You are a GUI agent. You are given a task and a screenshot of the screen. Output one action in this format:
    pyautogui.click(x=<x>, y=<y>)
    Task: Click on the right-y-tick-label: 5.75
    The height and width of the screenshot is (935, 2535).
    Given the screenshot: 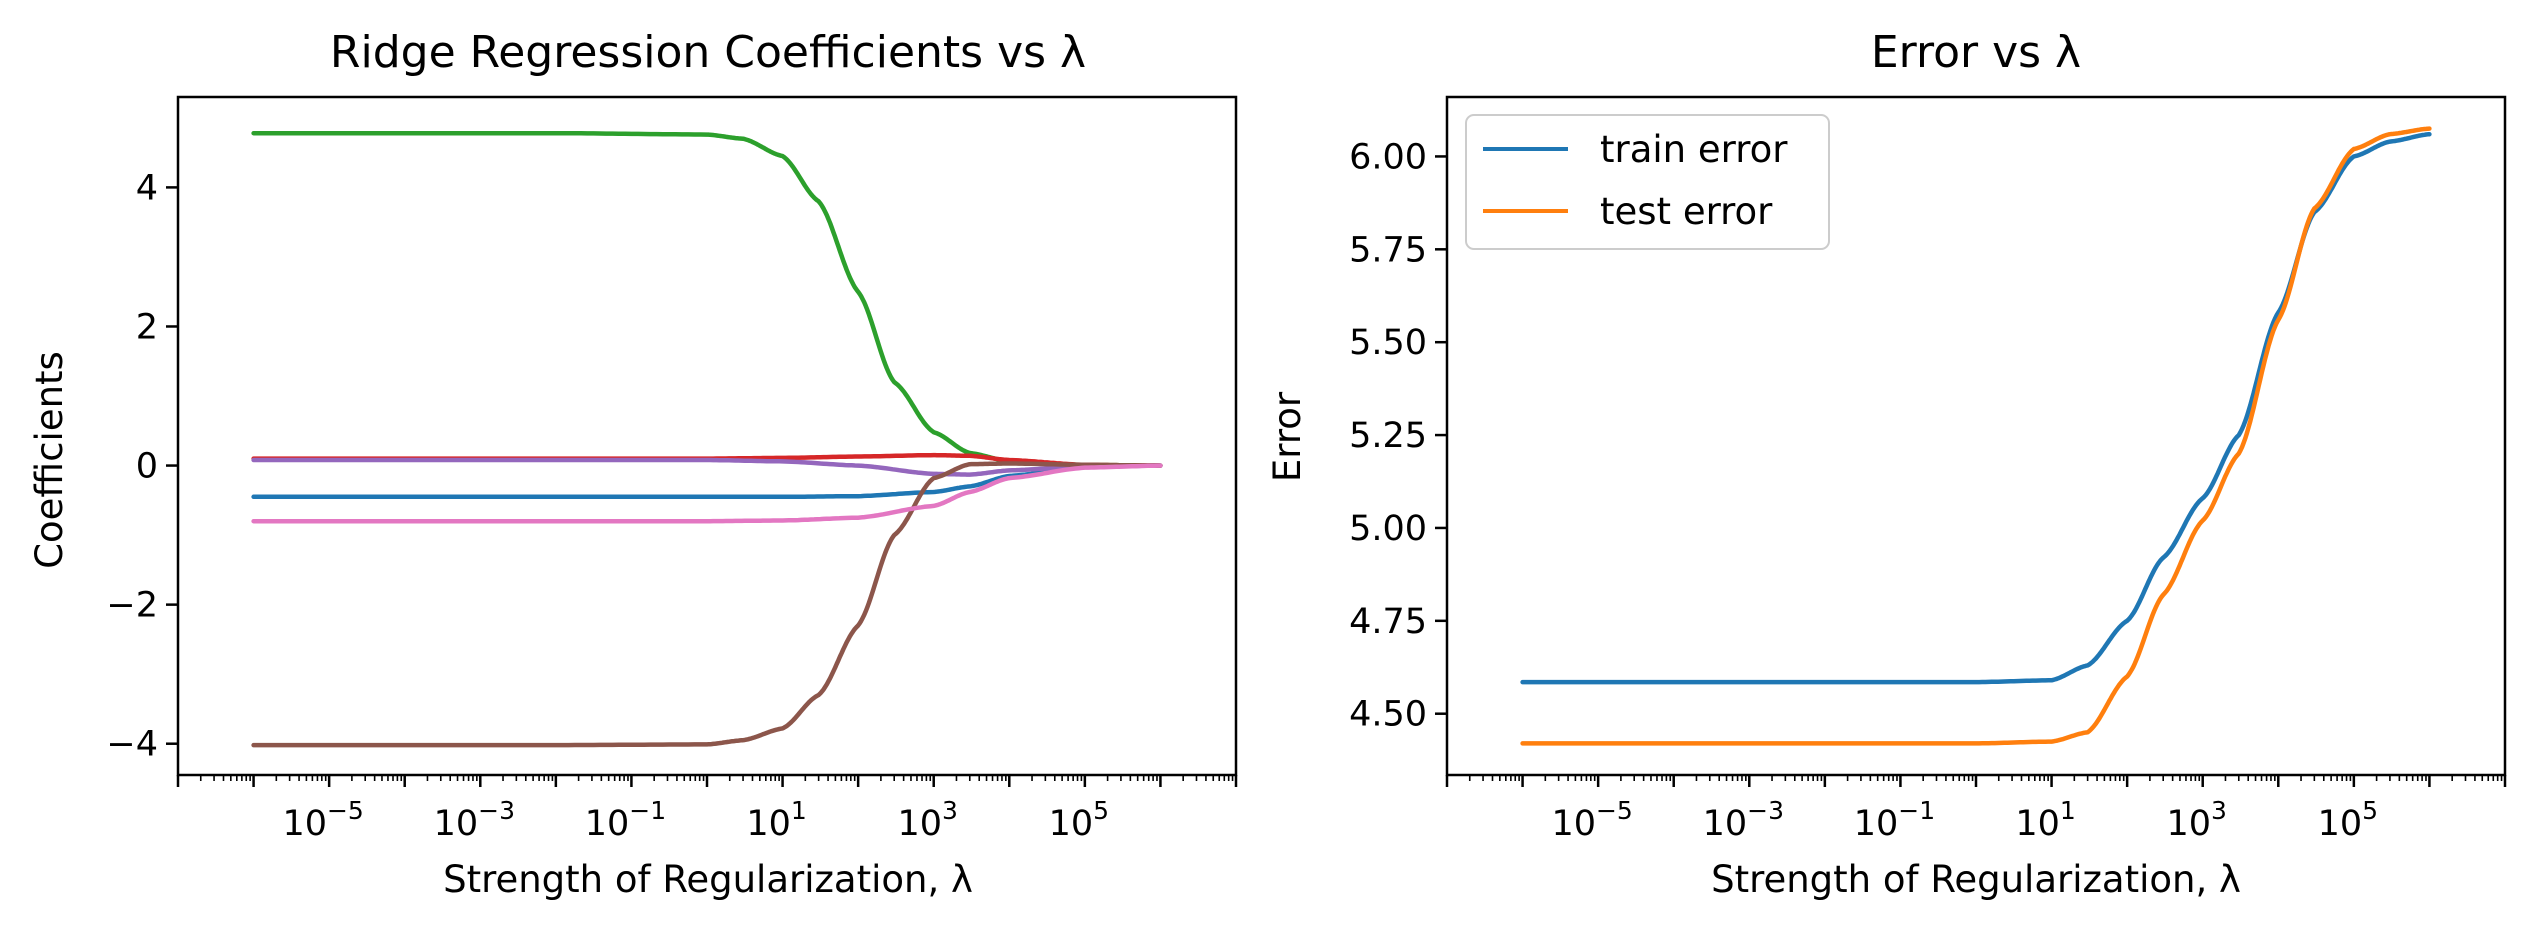 What is the action you would take?
    pyautogui.click(x=1388, y=250)
    